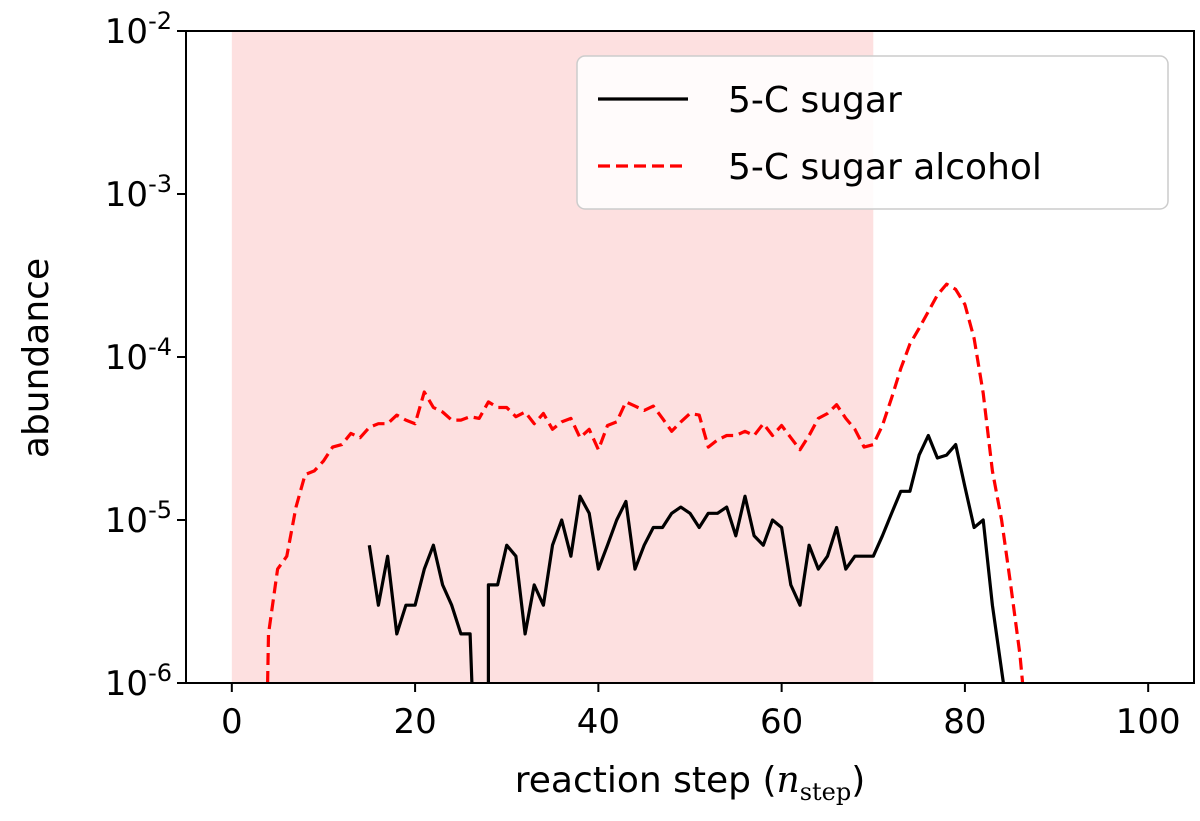  What do you see at coordinates (598, 722) in the screenshot?
I see `x-tick-label: 40` at bounding box center [598, 722].